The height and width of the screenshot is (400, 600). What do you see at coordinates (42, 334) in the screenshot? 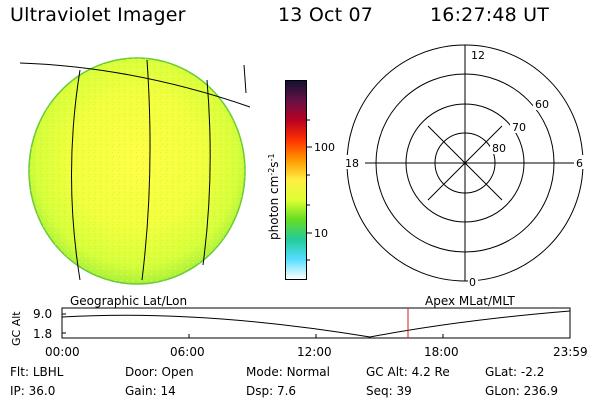
I see `altitude-ytick-low: 1.8` at bounding box center [42, 334].